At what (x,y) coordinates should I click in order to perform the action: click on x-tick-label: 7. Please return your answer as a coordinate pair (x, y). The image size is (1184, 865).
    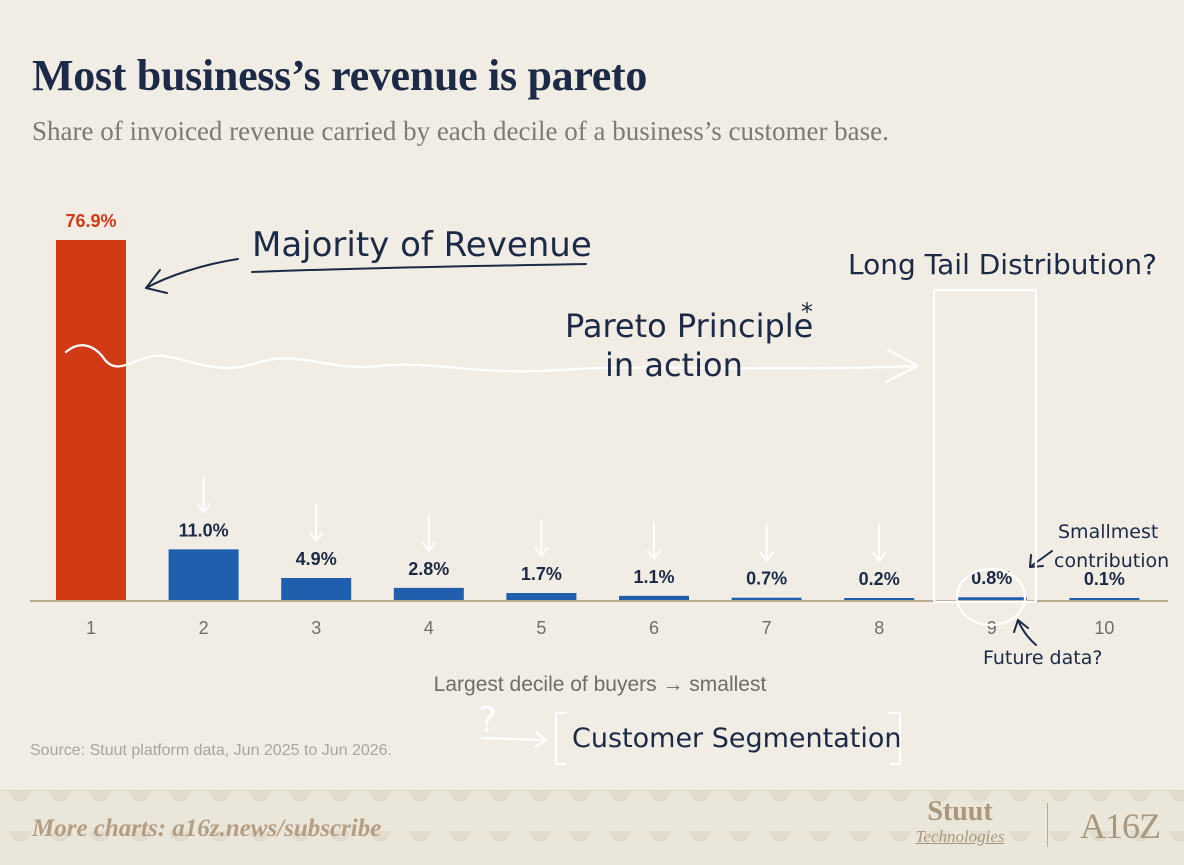
    Looking at the image, I should click on (767, 628).